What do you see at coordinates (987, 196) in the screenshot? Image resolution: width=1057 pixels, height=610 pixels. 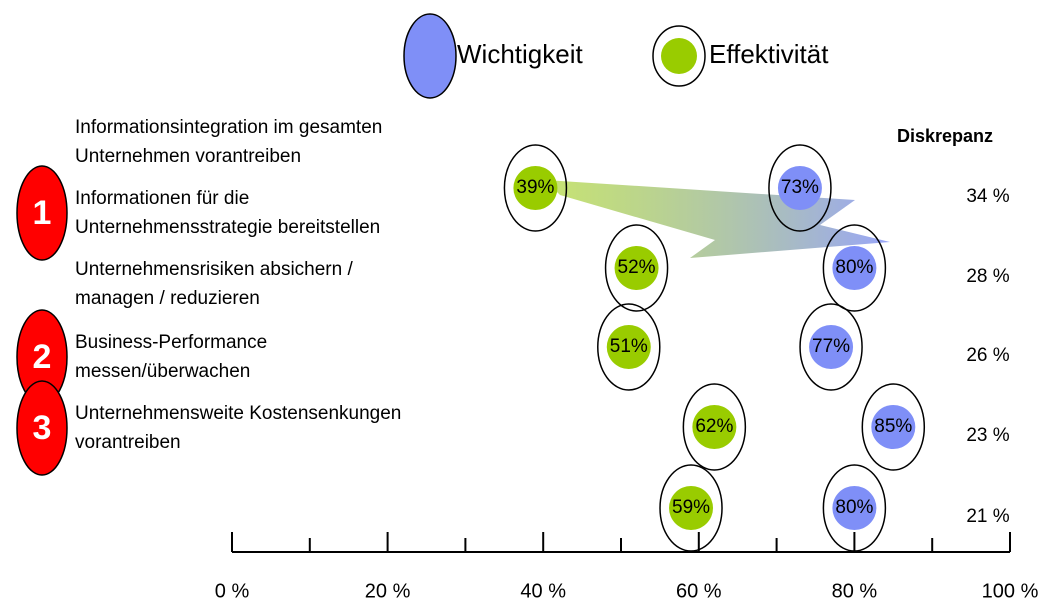 I see `diff-value: 34 %` at bounding box center [987, 196].